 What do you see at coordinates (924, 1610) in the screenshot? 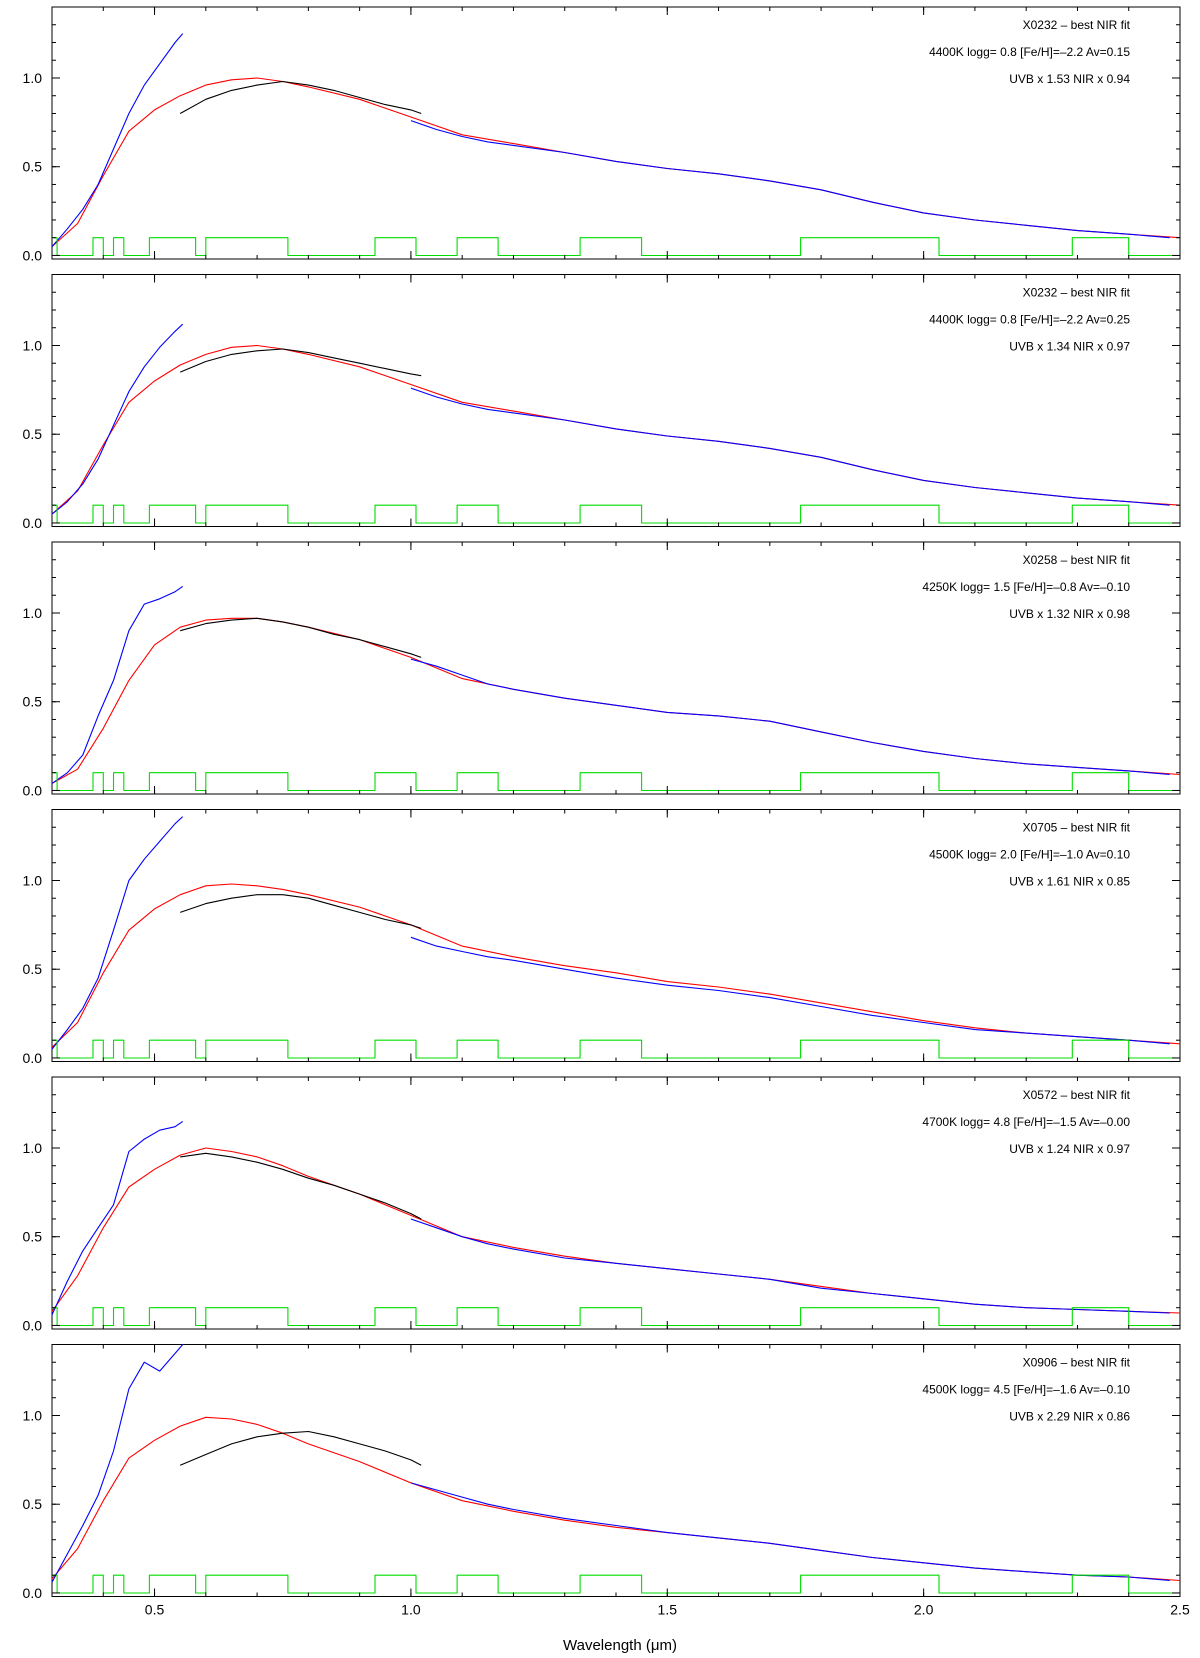
I see `x-tick-label: 2.0` at bounding box center [924, 1610].